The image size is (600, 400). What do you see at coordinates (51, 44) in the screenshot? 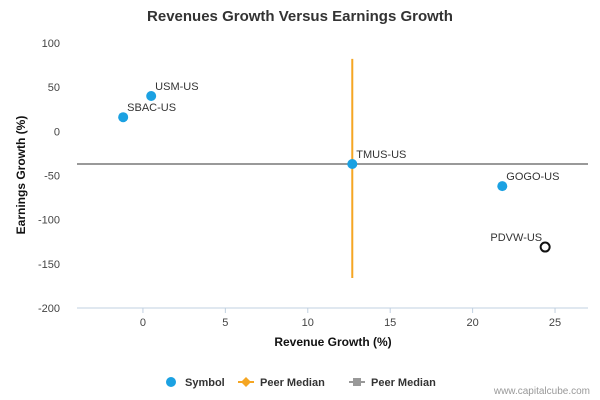
I see `y-tick-label: 100` at bounding box center [51, 44].